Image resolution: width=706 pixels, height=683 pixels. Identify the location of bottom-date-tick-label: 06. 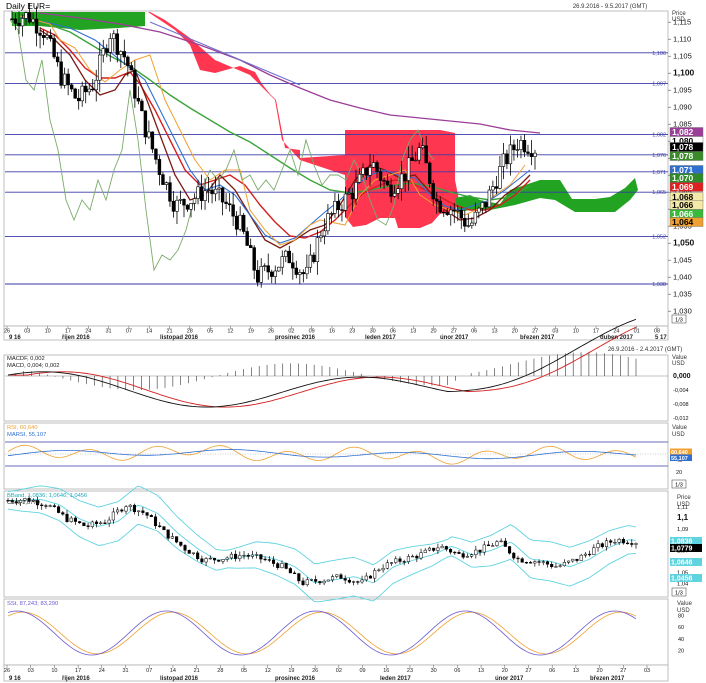
(552, 671).